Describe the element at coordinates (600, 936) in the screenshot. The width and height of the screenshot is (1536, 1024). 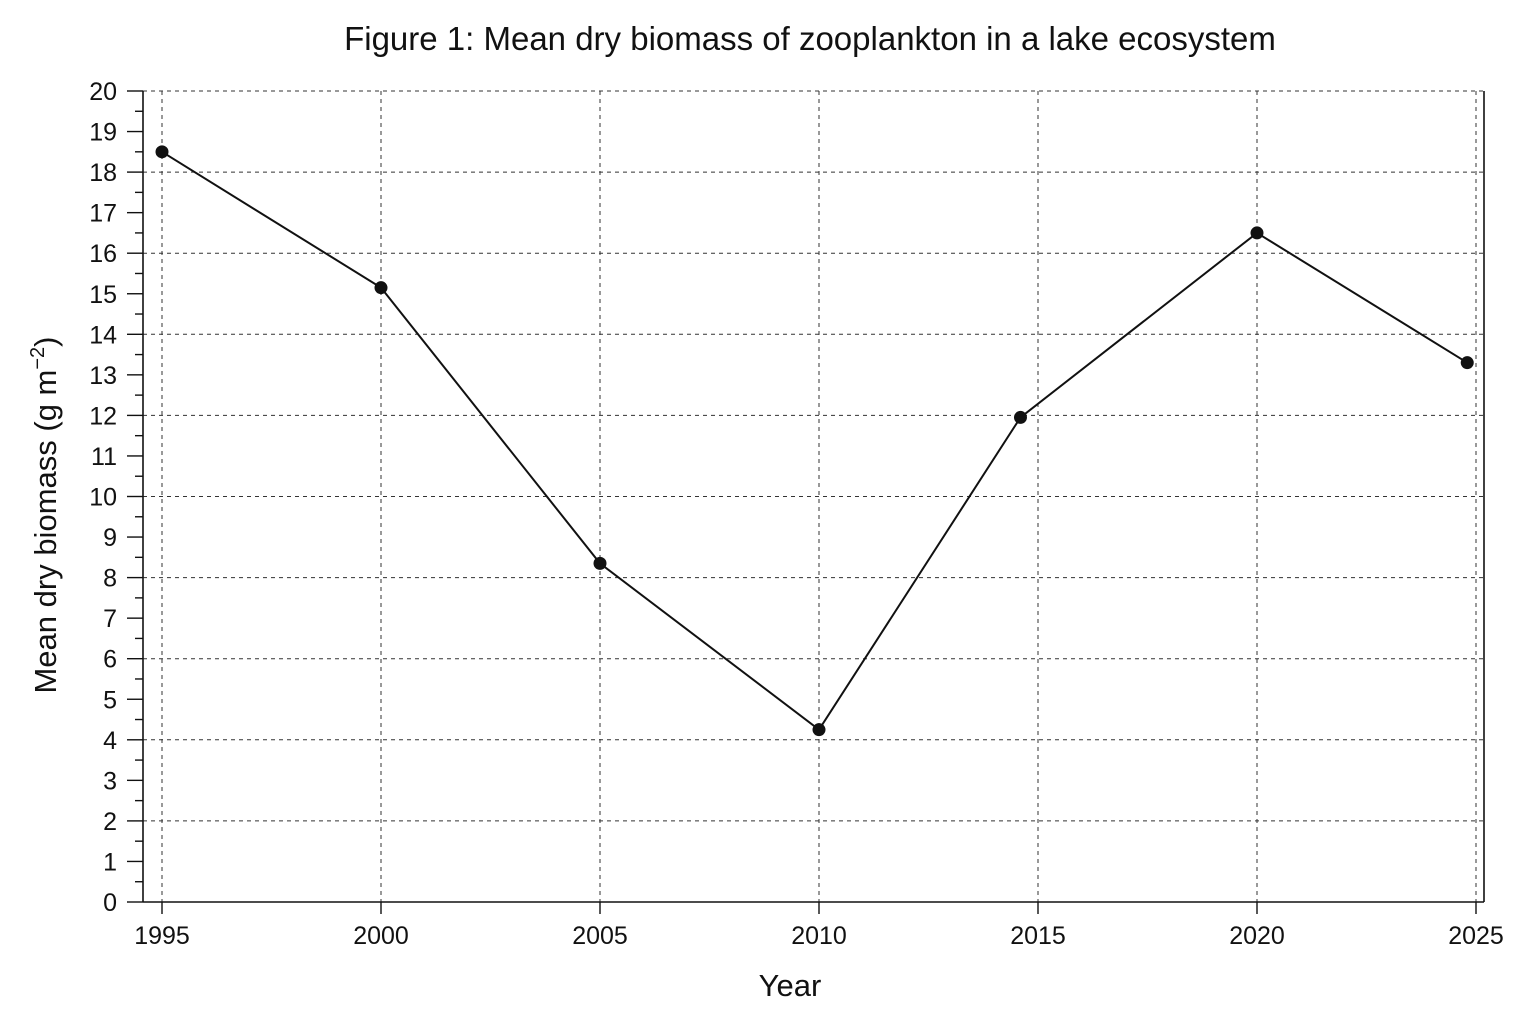
I see `x-tick-label-2005: 2005` at that location.